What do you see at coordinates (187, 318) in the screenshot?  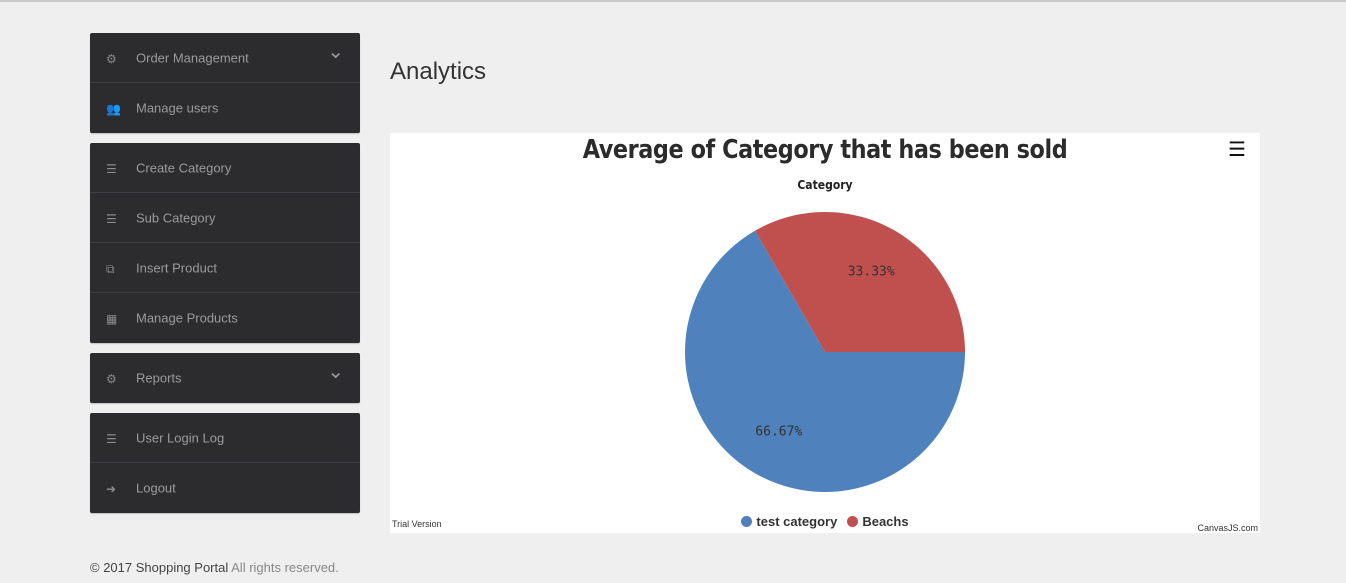 I see `sidebar-item-label: Manage Products` at bounding box center [187, 318].